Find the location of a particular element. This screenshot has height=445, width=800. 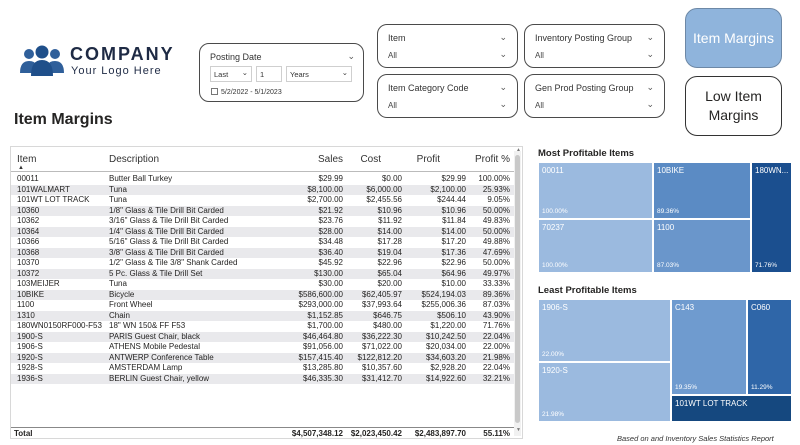

cell-profit-pct: 9.05% is located at coordinates (498, 199).